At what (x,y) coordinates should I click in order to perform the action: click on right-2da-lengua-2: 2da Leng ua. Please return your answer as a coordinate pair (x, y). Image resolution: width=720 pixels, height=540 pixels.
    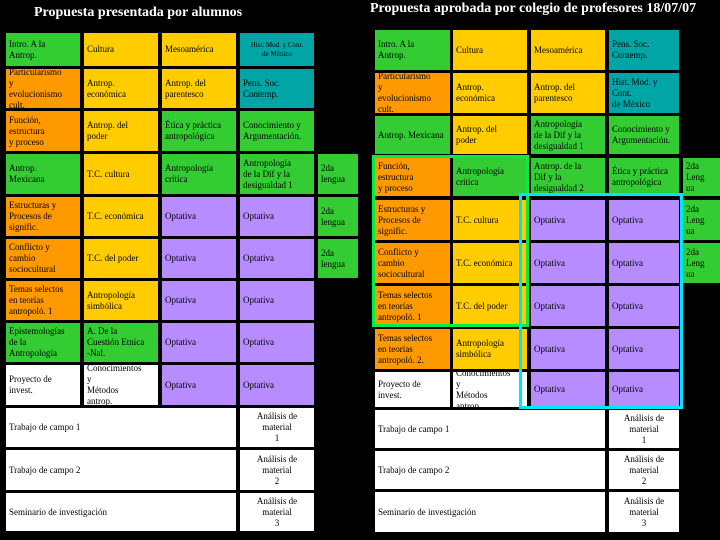
    Looking at the image, I should click on (701, 220).